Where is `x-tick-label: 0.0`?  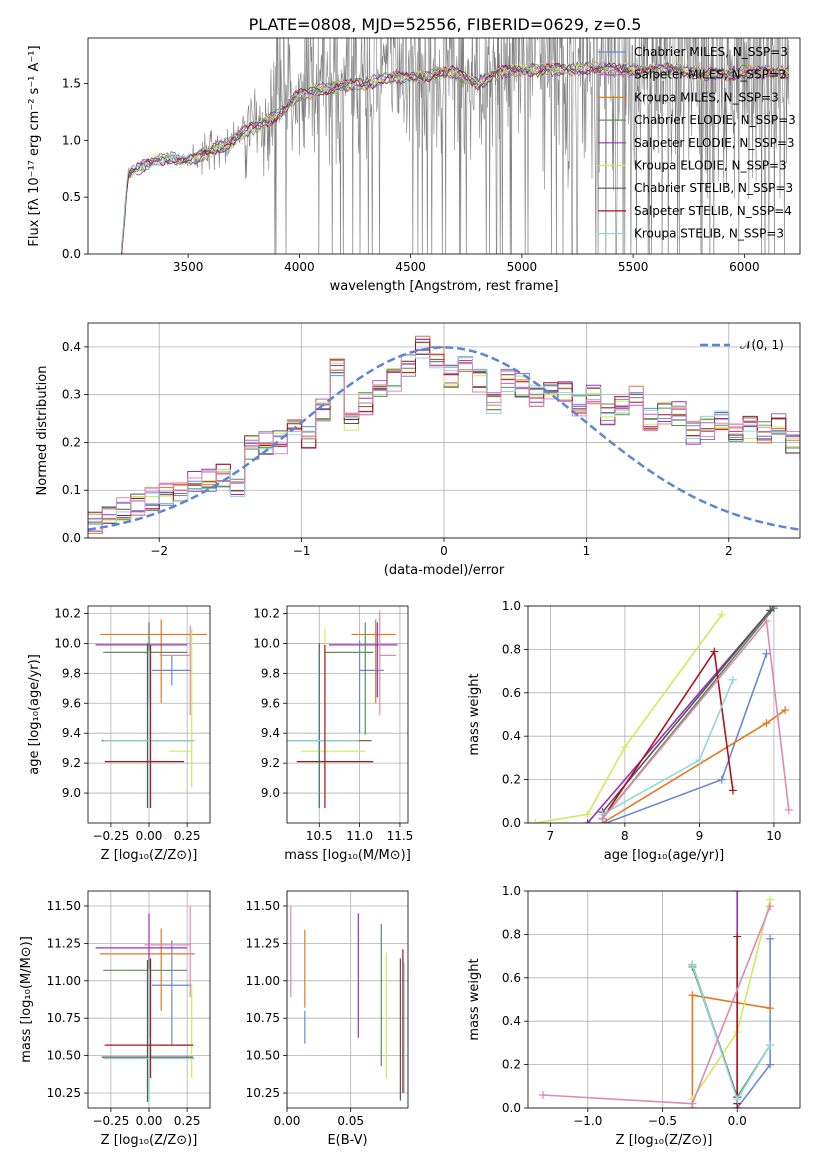 x-tick-label: 0.0 is located at coordinates (737, 1121).